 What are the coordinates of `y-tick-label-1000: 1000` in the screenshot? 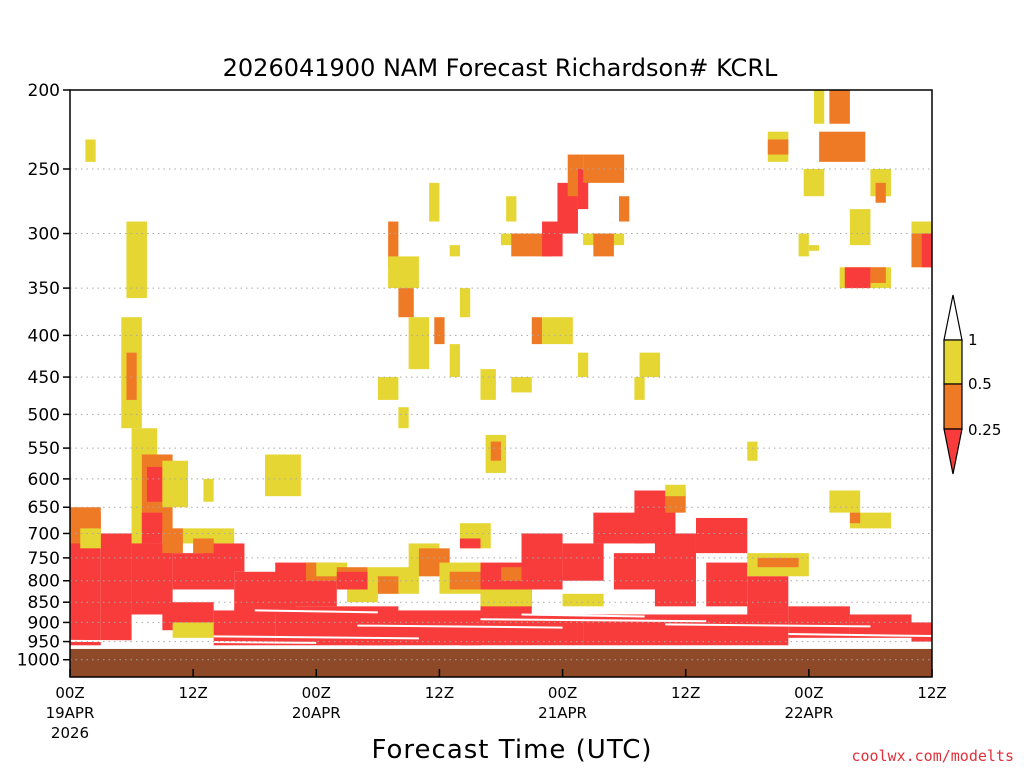 It's located at (38, 661).